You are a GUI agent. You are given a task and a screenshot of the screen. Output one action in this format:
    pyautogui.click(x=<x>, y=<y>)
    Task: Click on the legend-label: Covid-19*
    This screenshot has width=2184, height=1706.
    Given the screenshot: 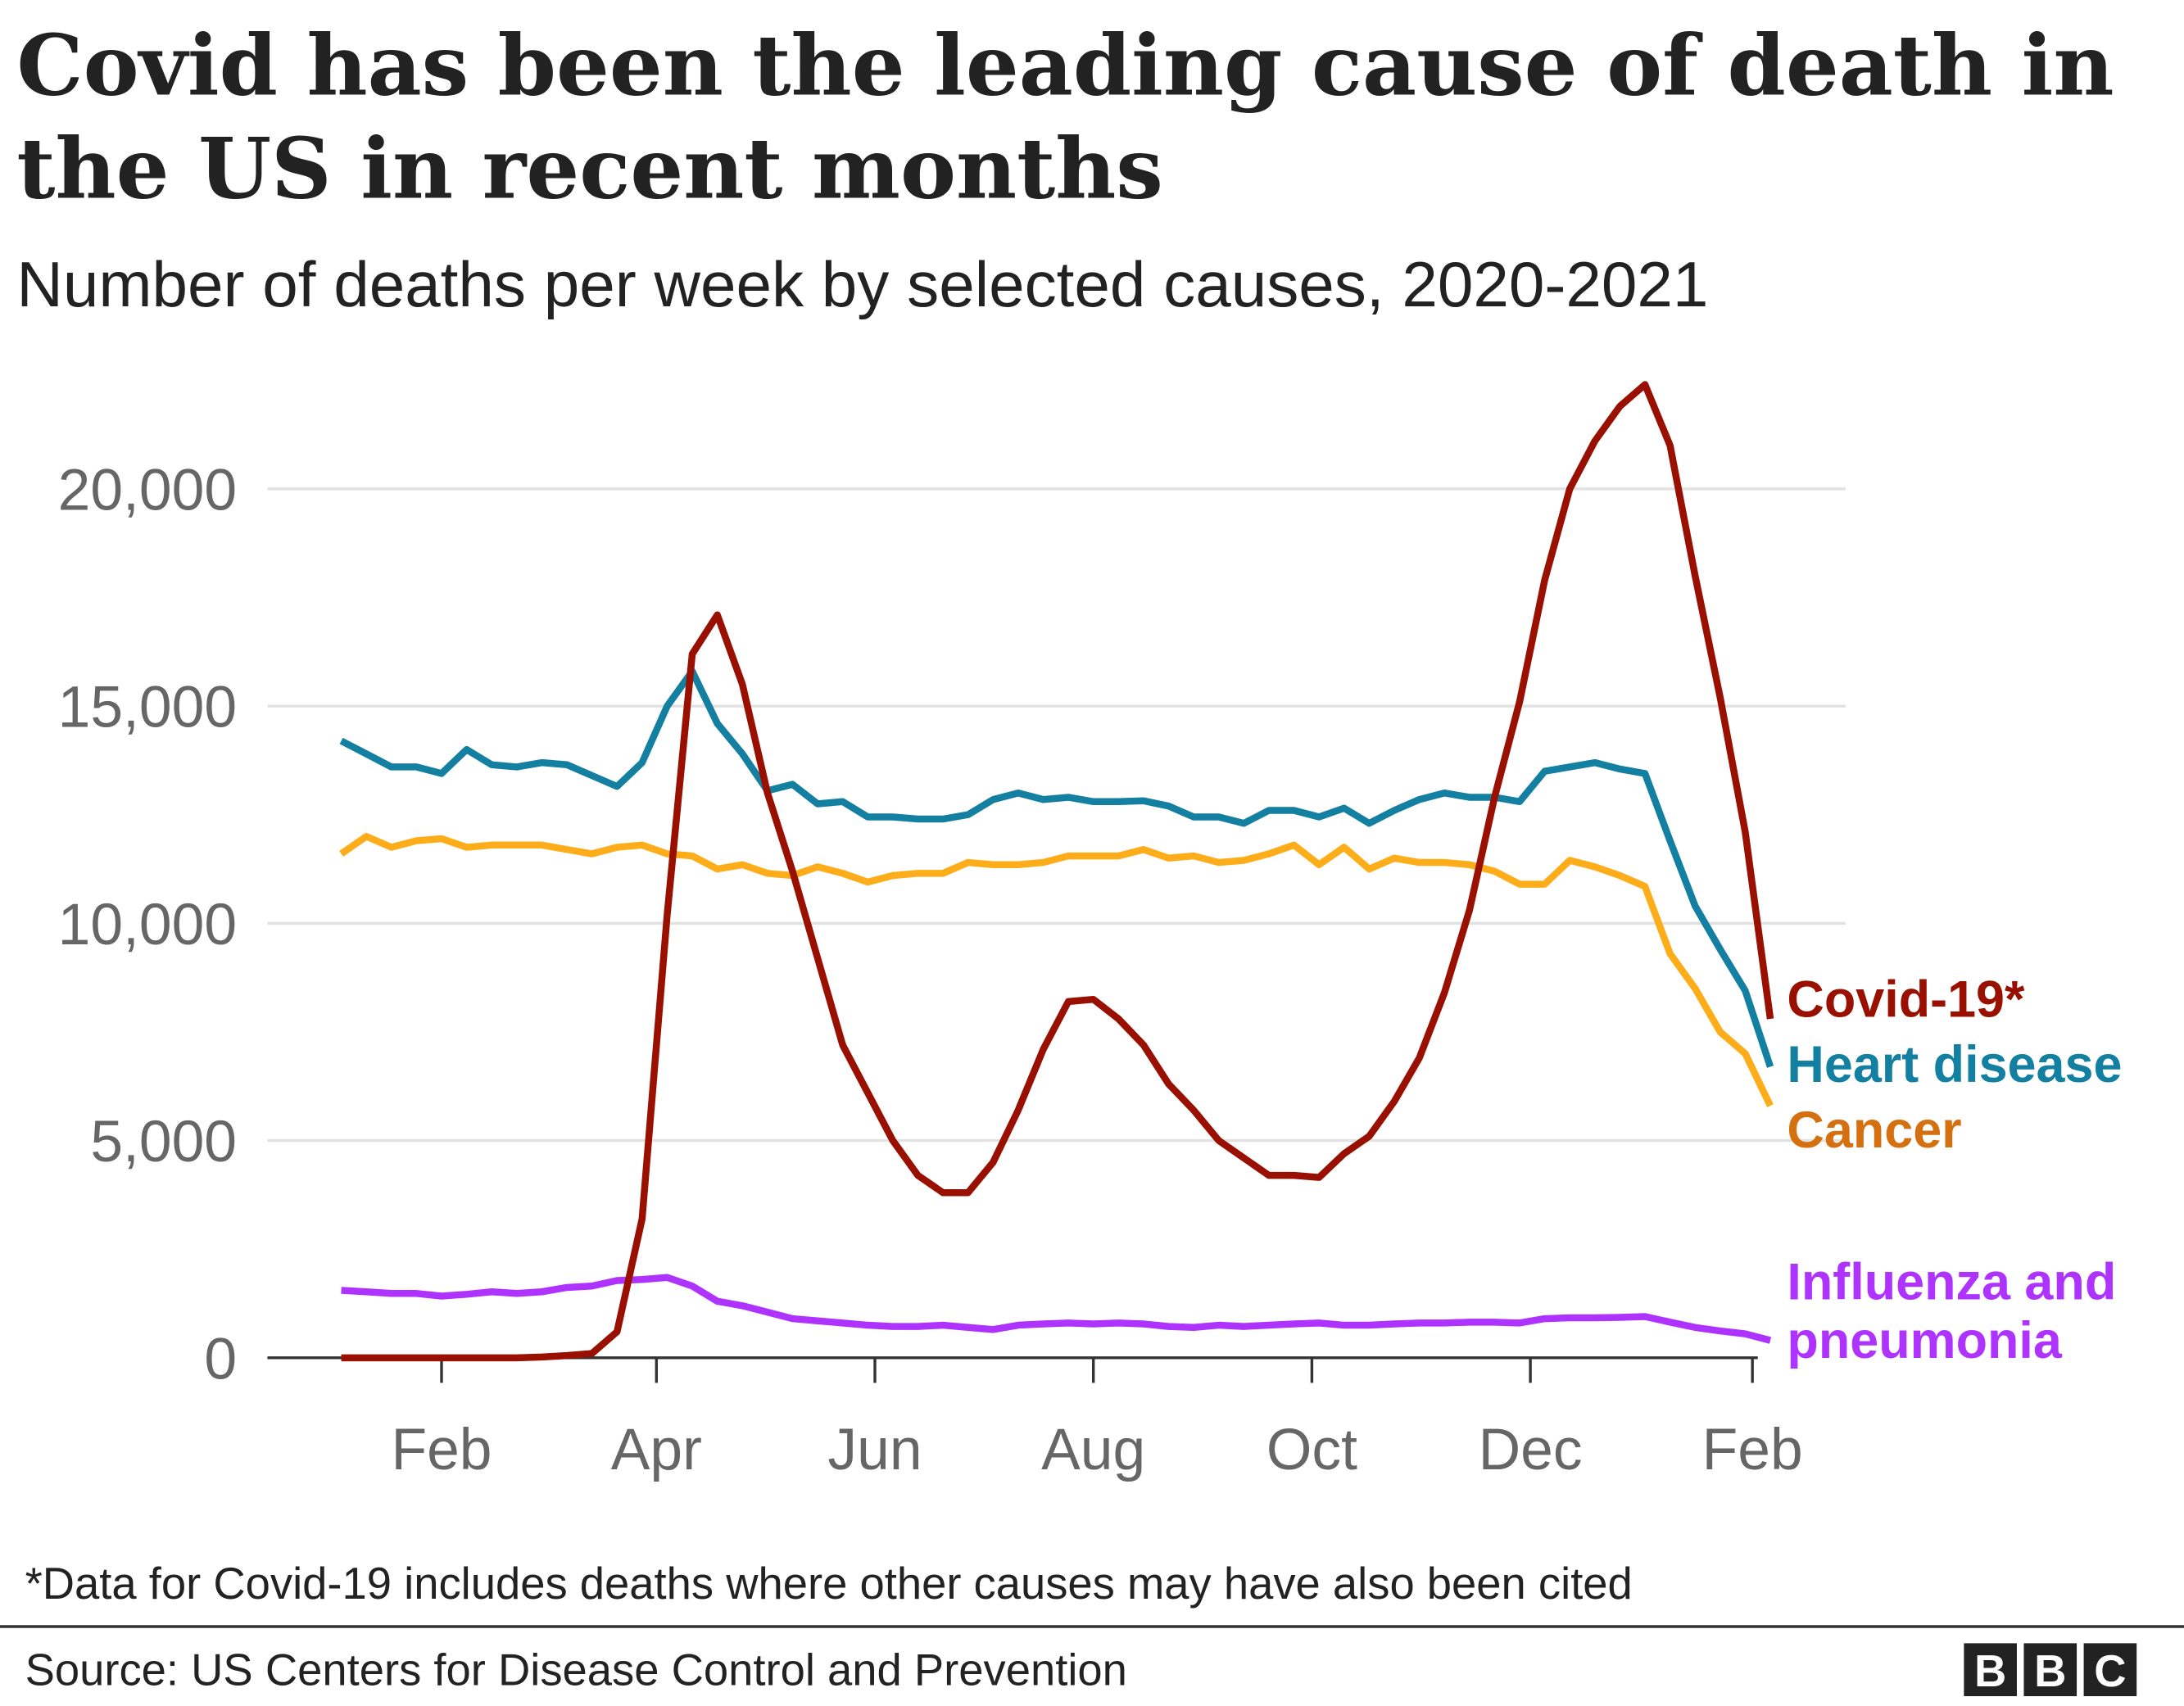 What is the action you would take?
    pyautogui.click(x=1906, y=999)
    